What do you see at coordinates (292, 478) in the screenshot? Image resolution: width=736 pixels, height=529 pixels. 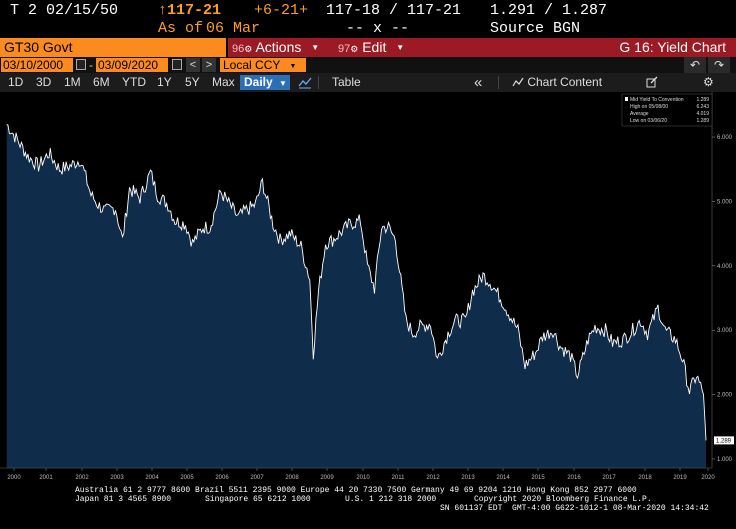 I see `x-tick-label: 2008` at bounding box center [292, 478].